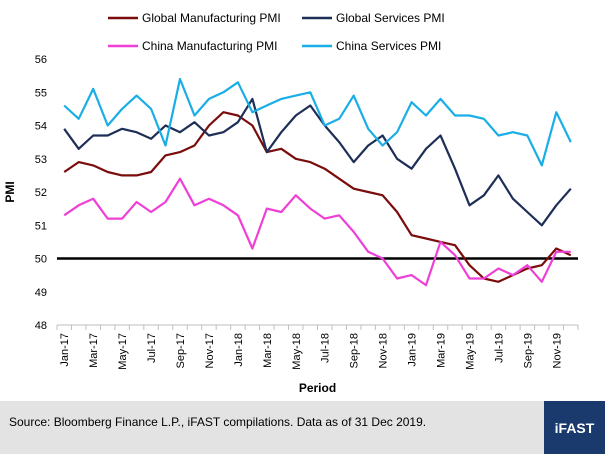 The image size is (605, 454). What do you see at coordinates (388, 46) in the screenshot?
I see `legend-label-china-services-pmi: China Services PMI` at bounding box center [388, 46].